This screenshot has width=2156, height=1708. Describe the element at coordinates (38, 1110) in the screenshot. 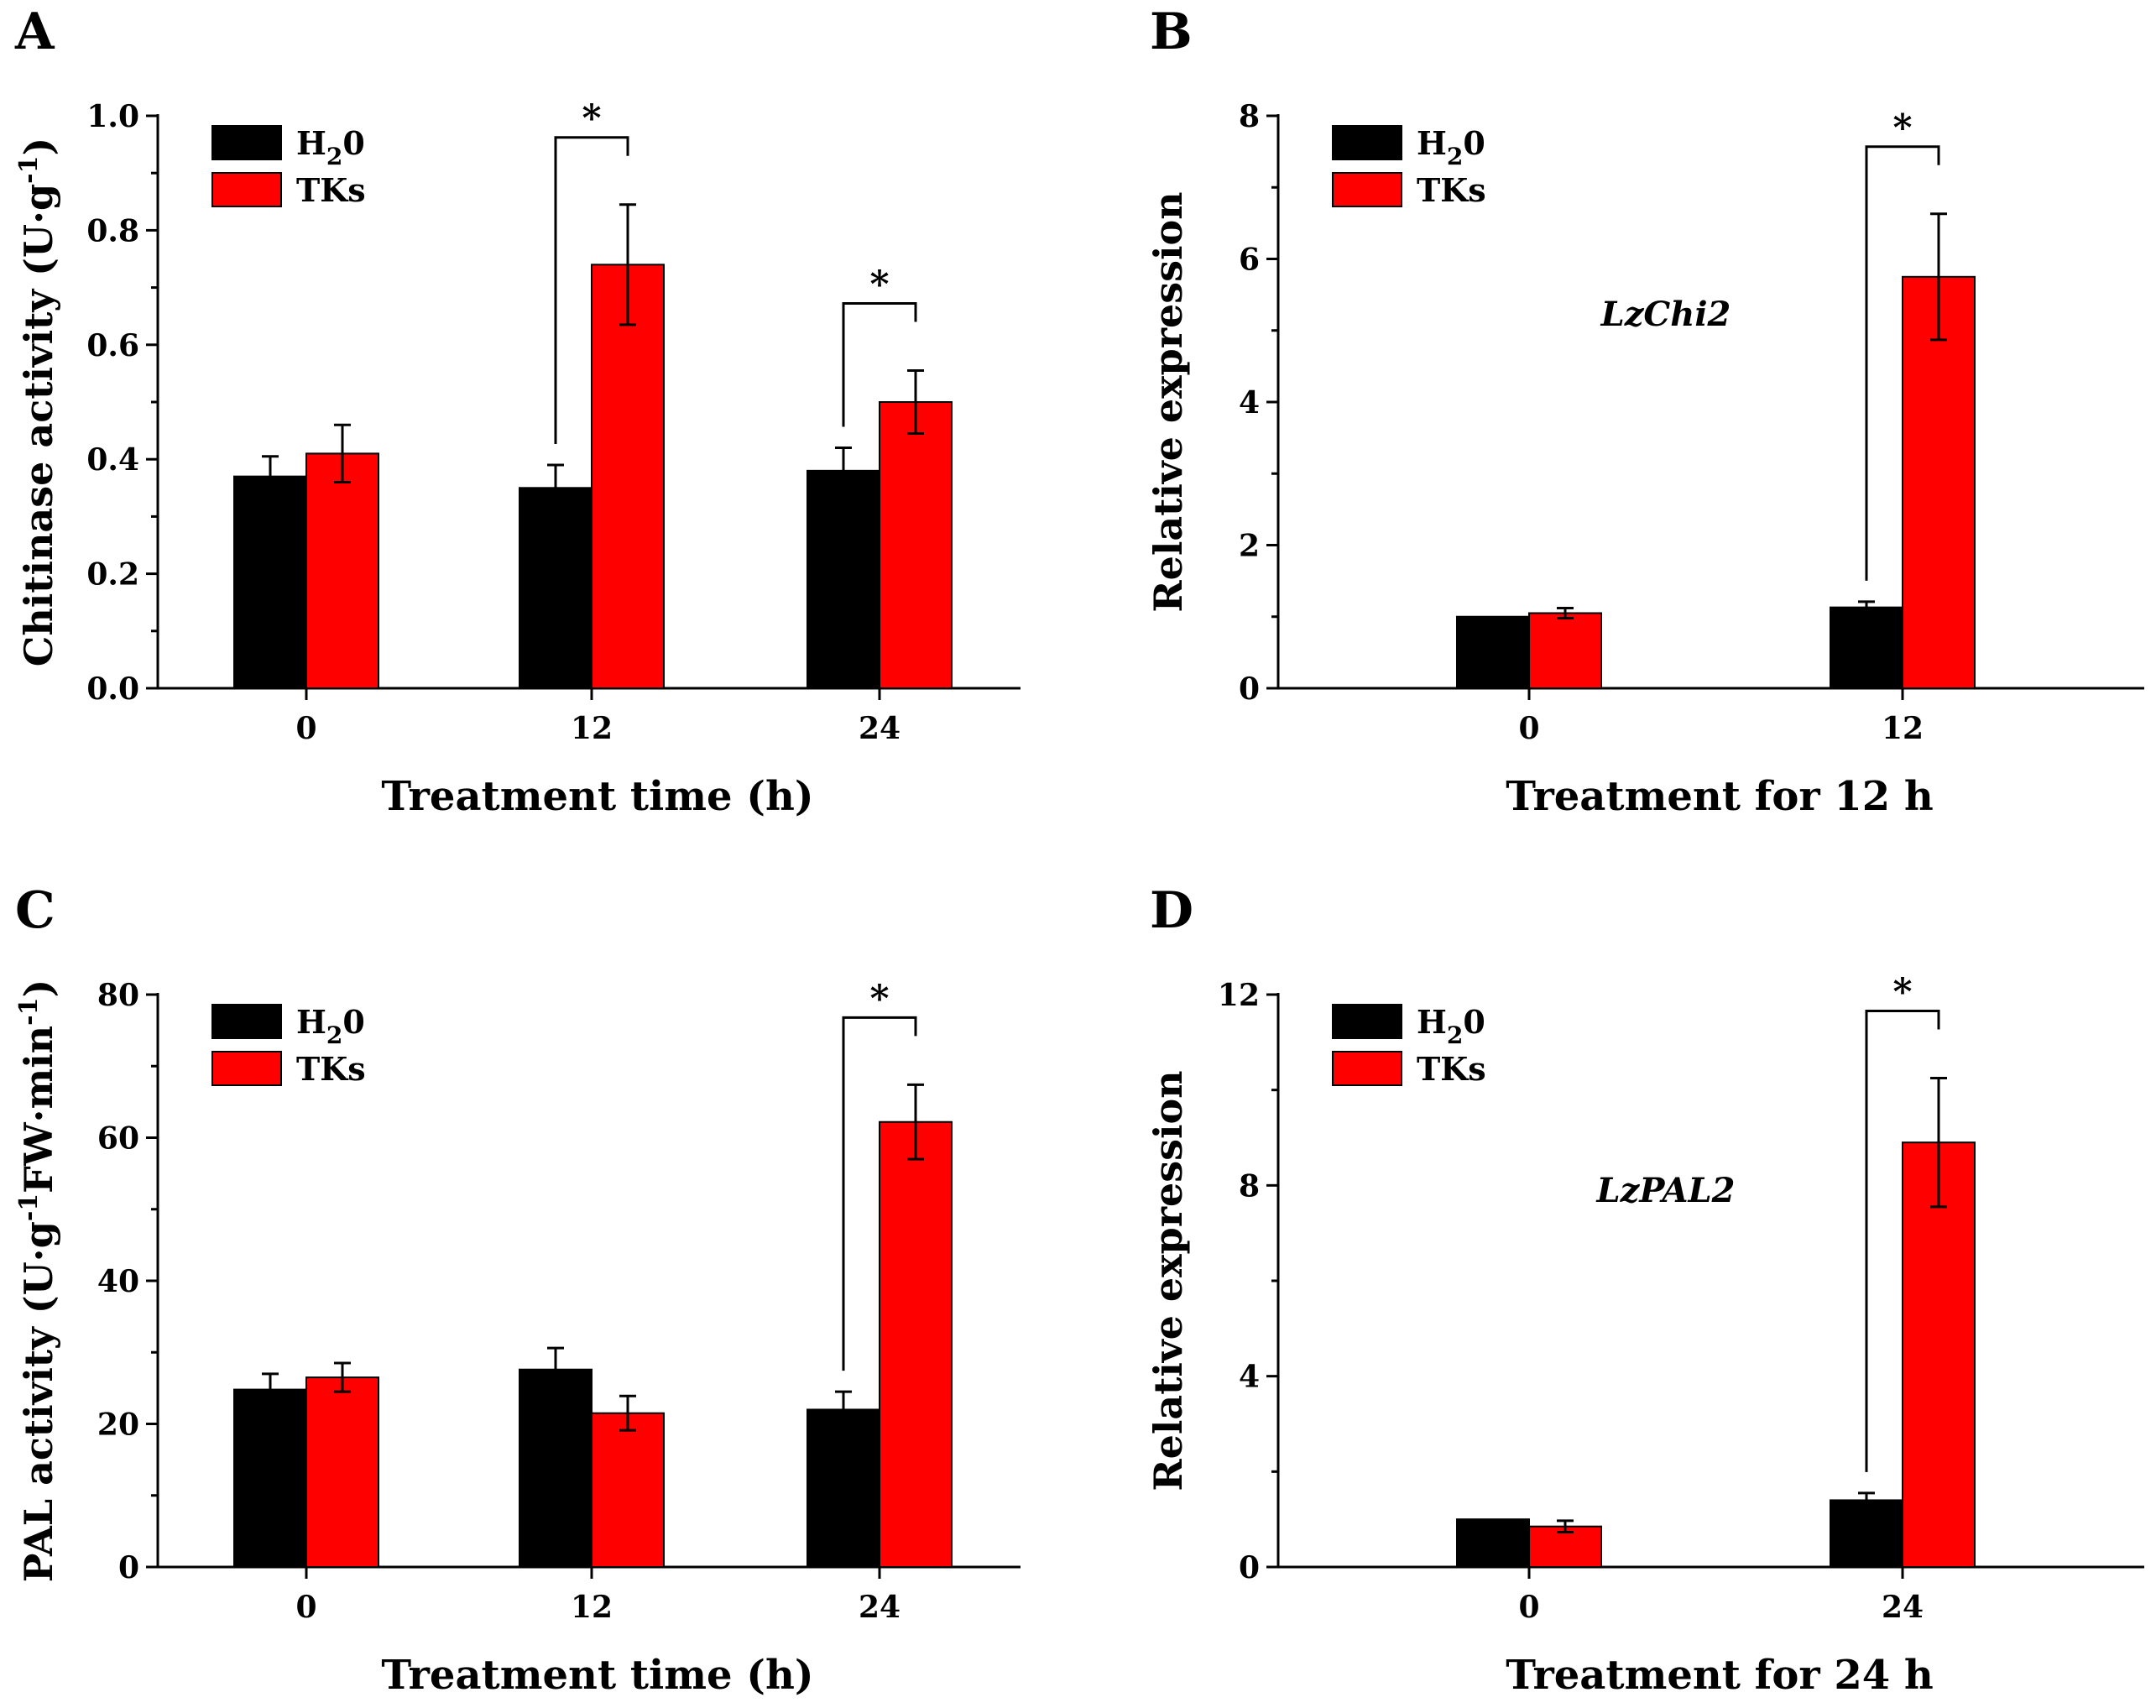

I see `text-part: FW·min` at that location.